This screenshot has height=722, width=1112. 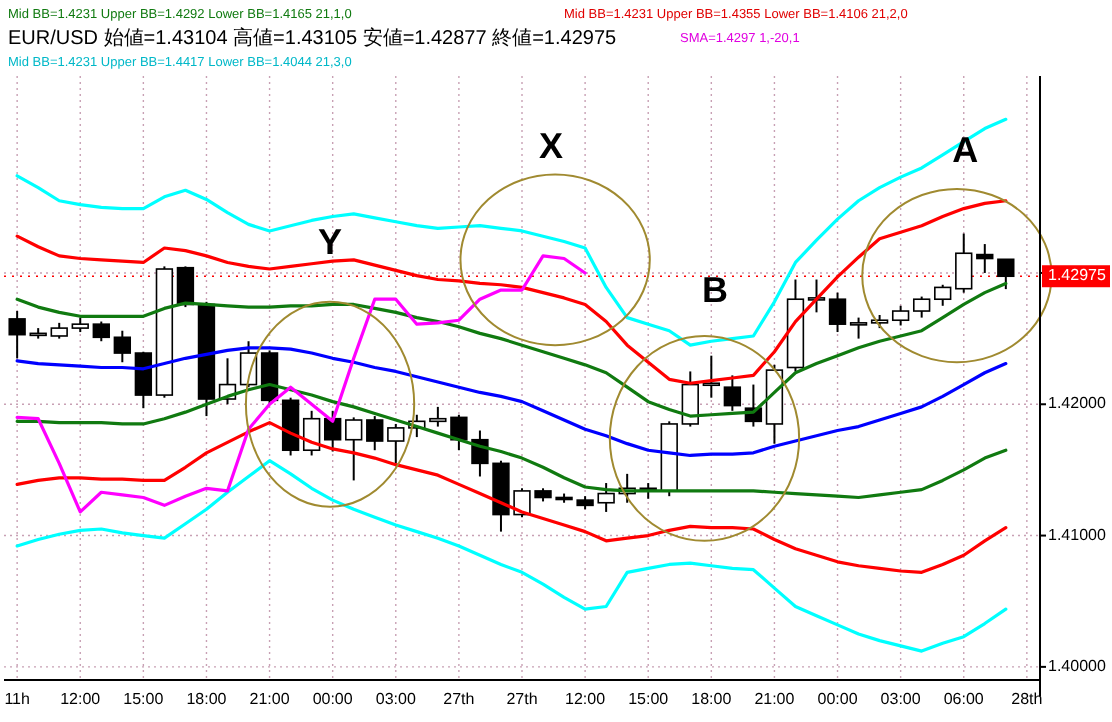 What do you see at coordinates (964, 699) in the screenshot?
I see `x-tick-label: 06:00` at bounding box center [964, 699].